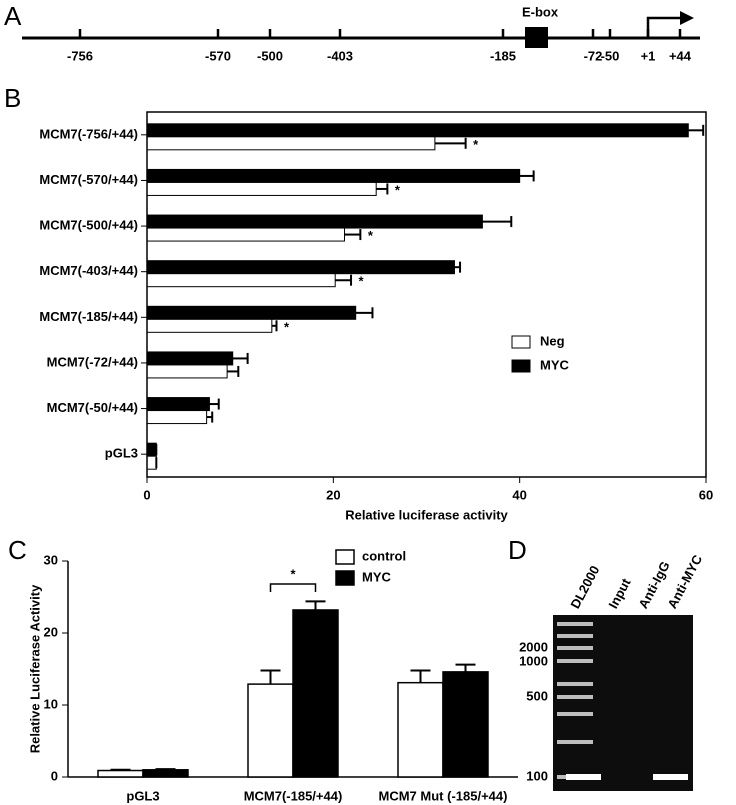 Image resolution: width=736 pixels, height=805 pixels. What do you see at coordinates (537, 775) in the screenshot?
I see `ladder-label: 100` at bounding box center [537, 775].